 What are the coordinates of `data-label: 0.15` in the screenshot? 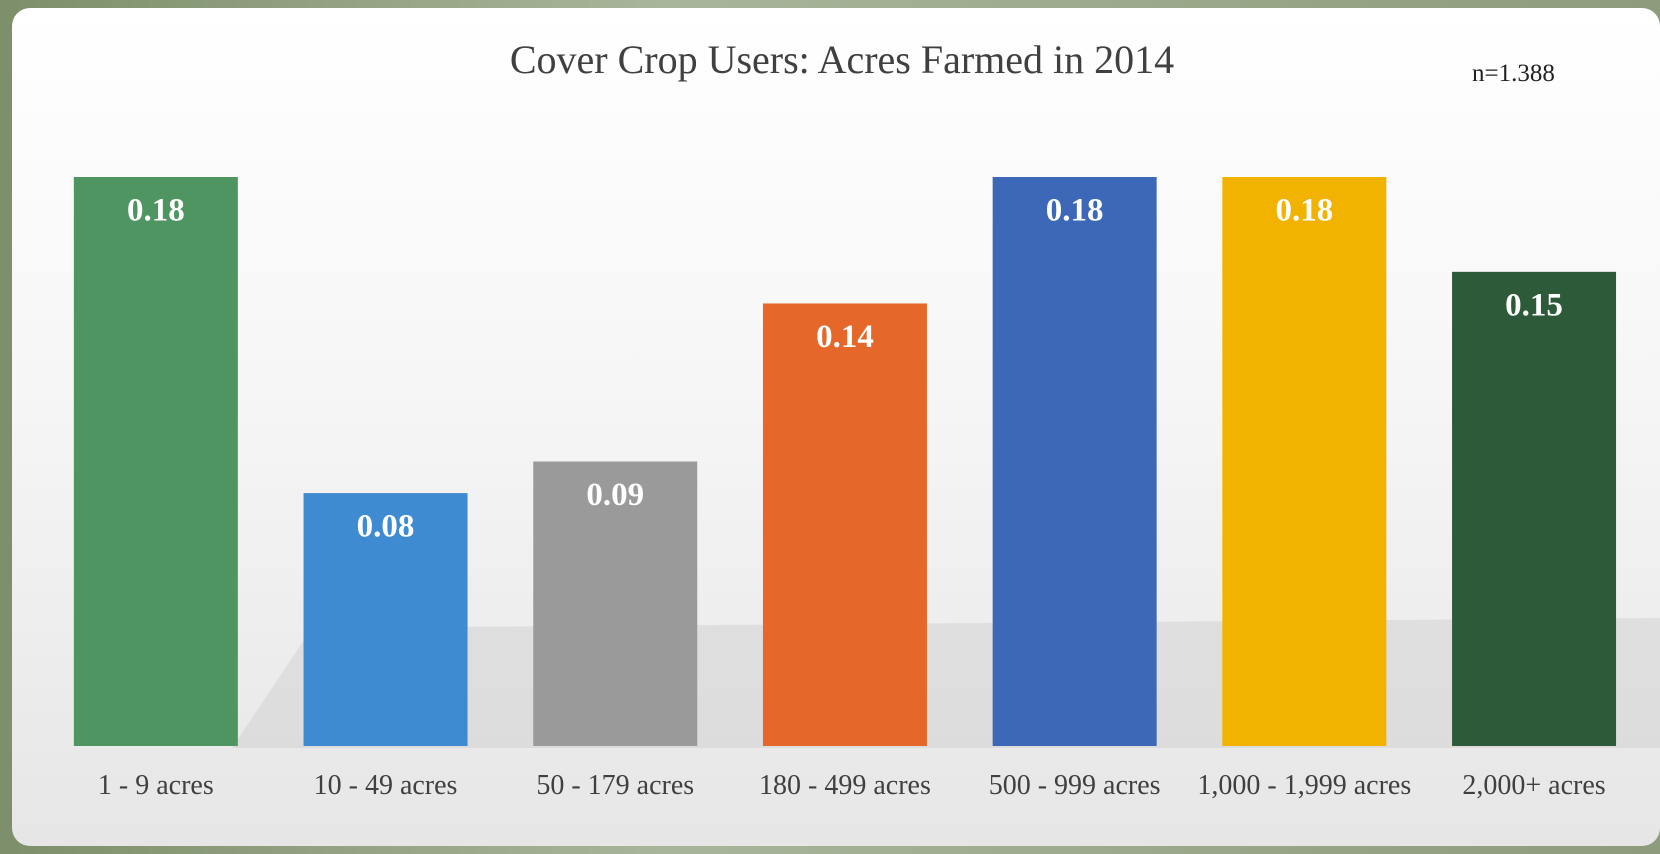 It's located at (1534, 305).